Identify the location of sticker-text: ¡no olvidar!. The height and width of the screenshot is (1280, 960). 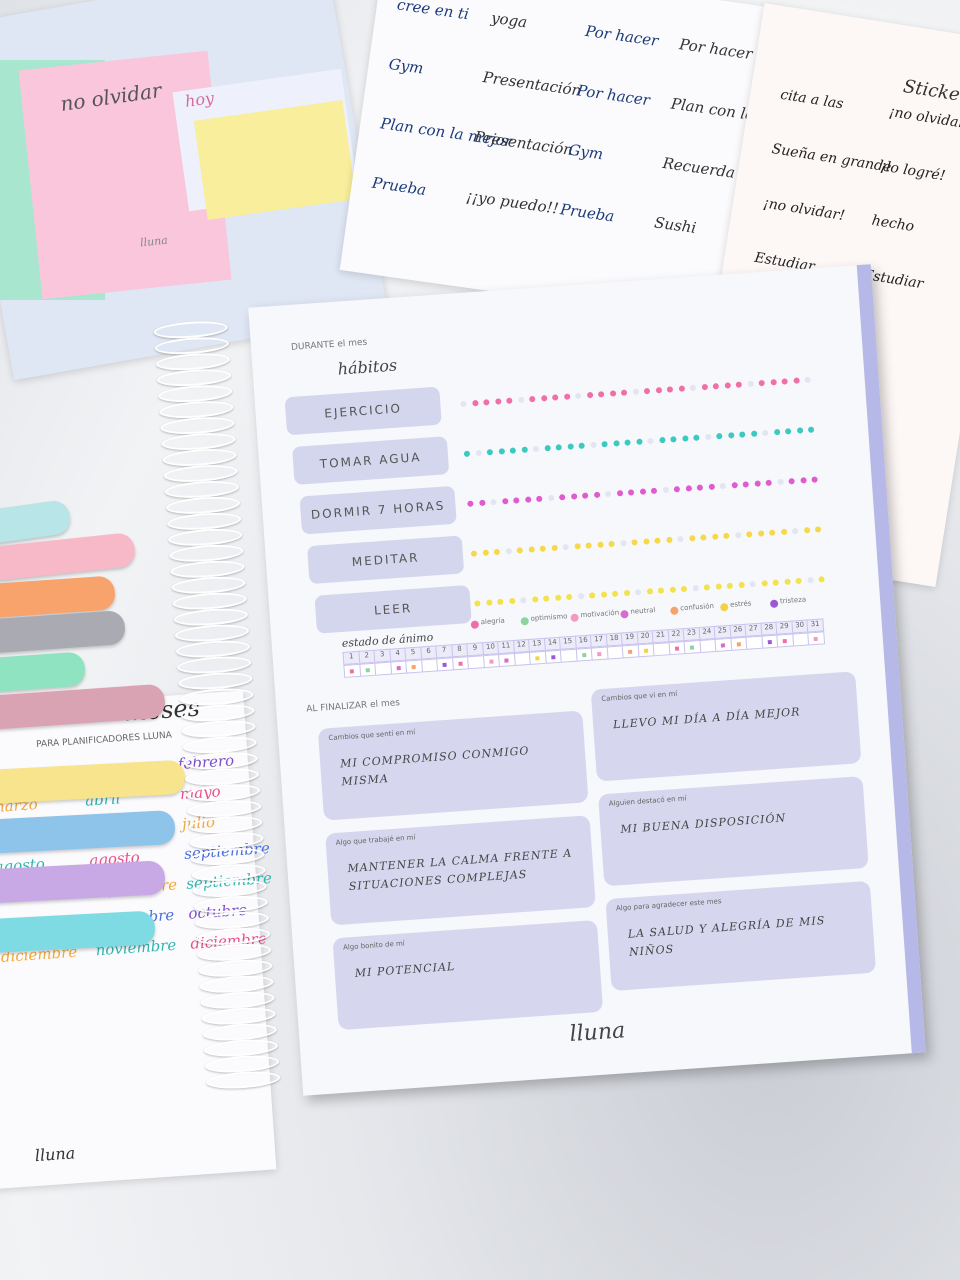
(804, 210).